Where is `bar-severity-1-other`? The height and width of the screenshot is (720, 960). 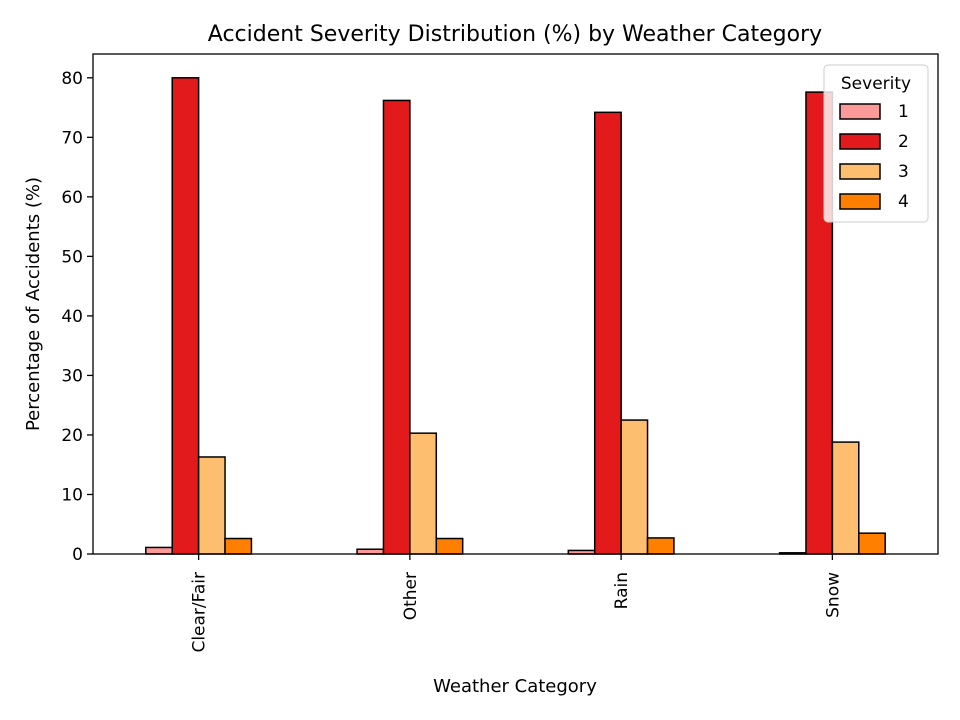 bar-severity-1-other is located at coordinates (370, 551).